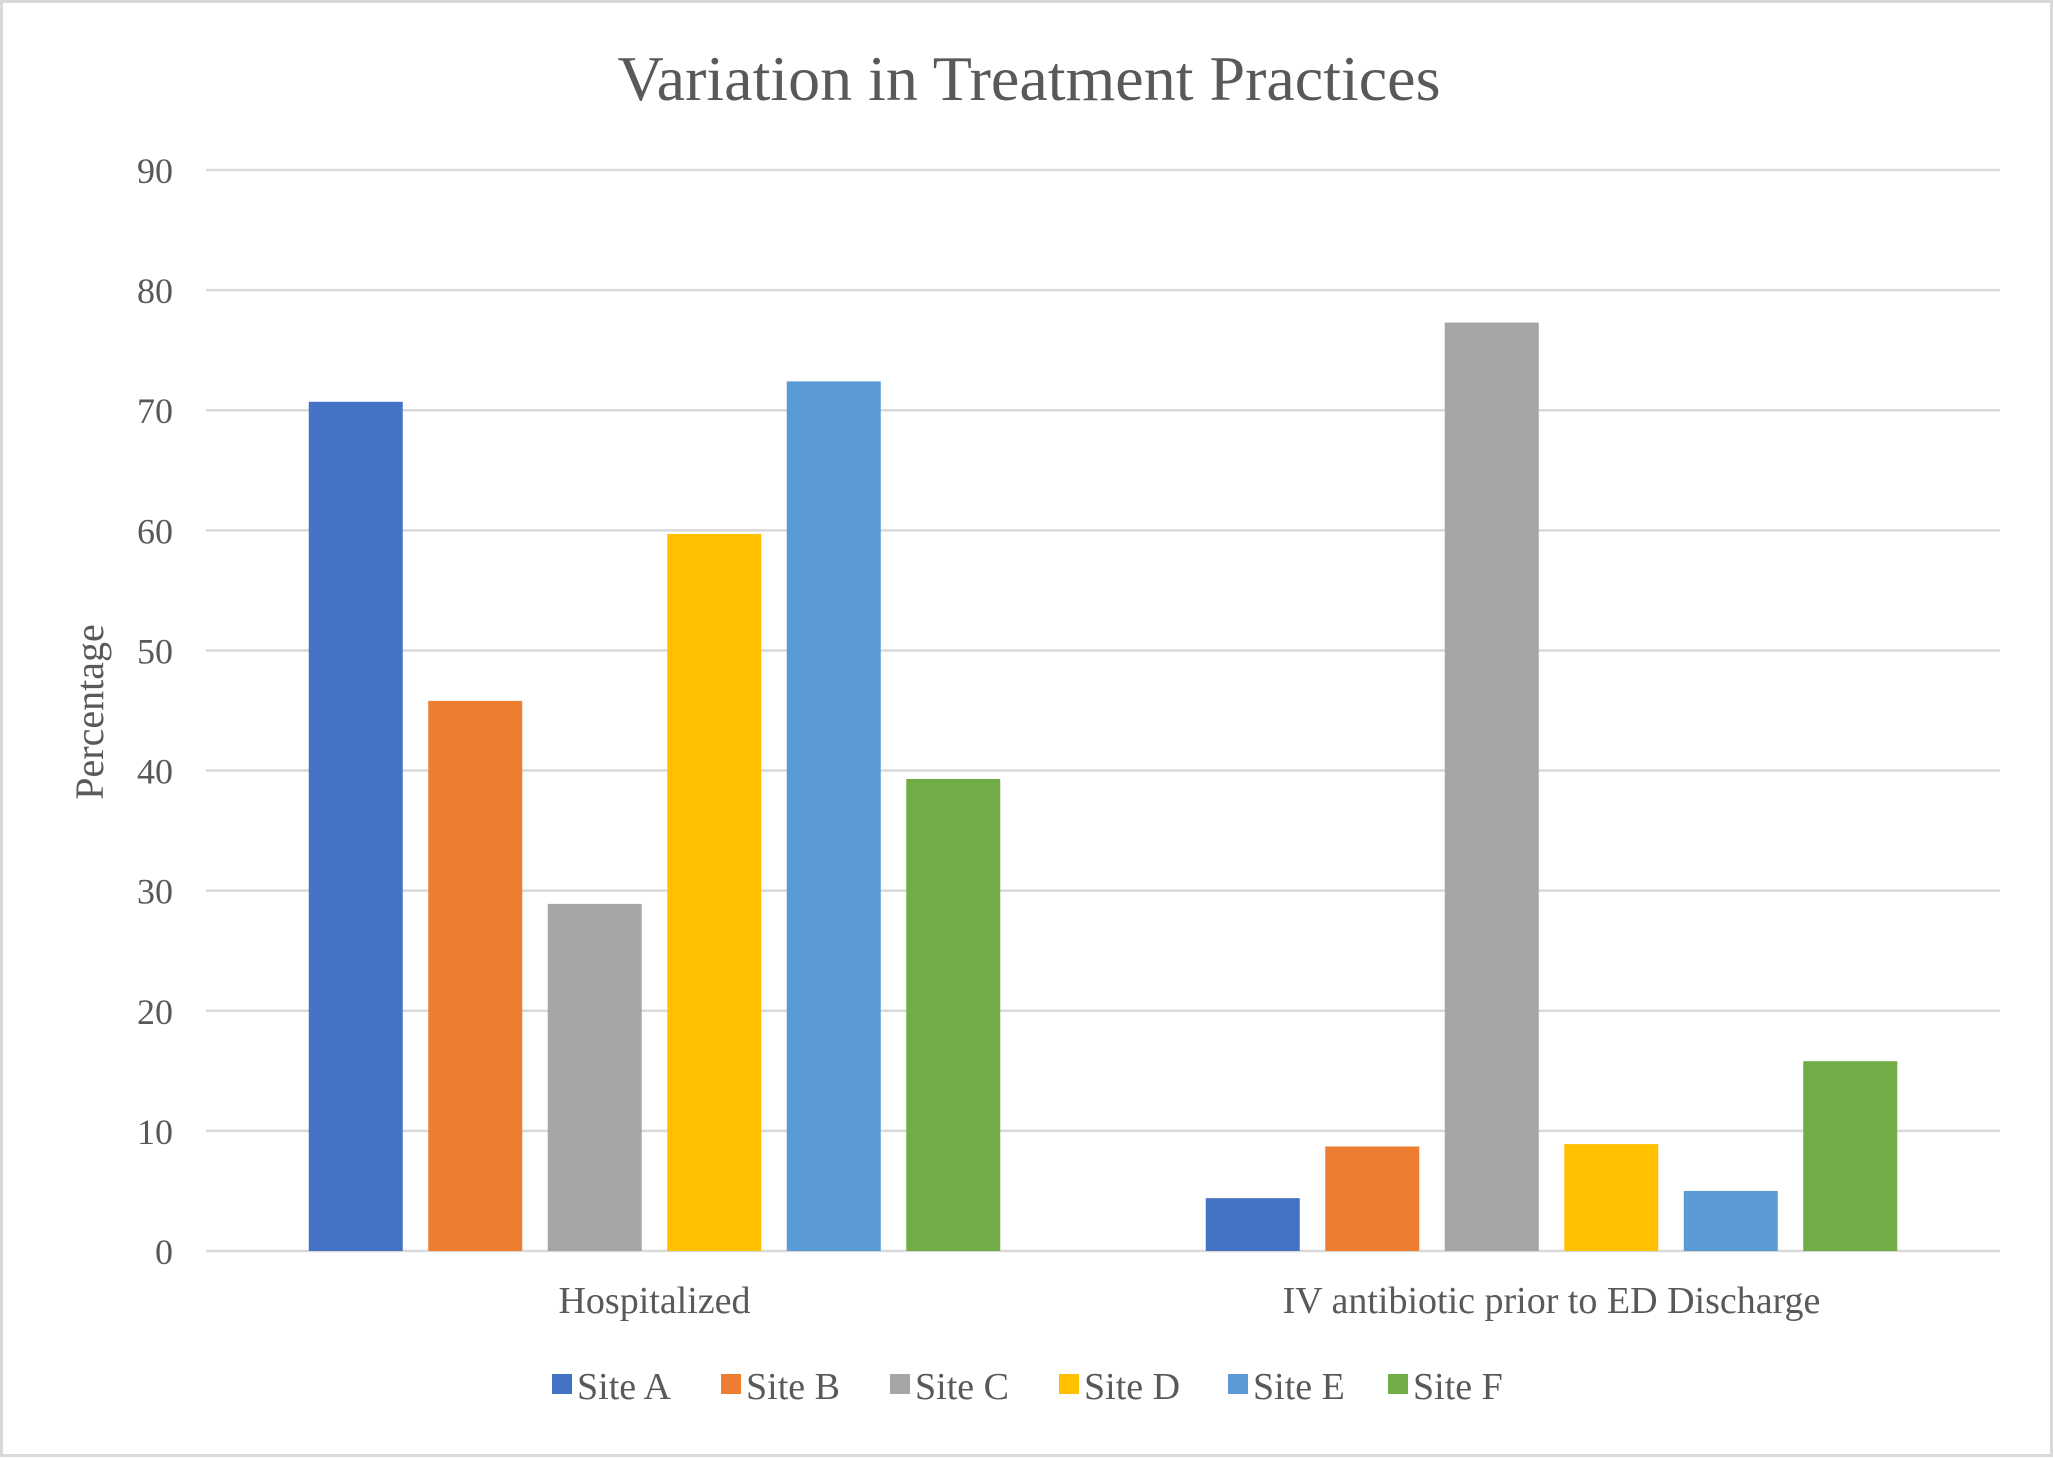  Describe the element at coordinates (89, 711) in the screenshot. I see `y-axis-label: Percentage` at that location.